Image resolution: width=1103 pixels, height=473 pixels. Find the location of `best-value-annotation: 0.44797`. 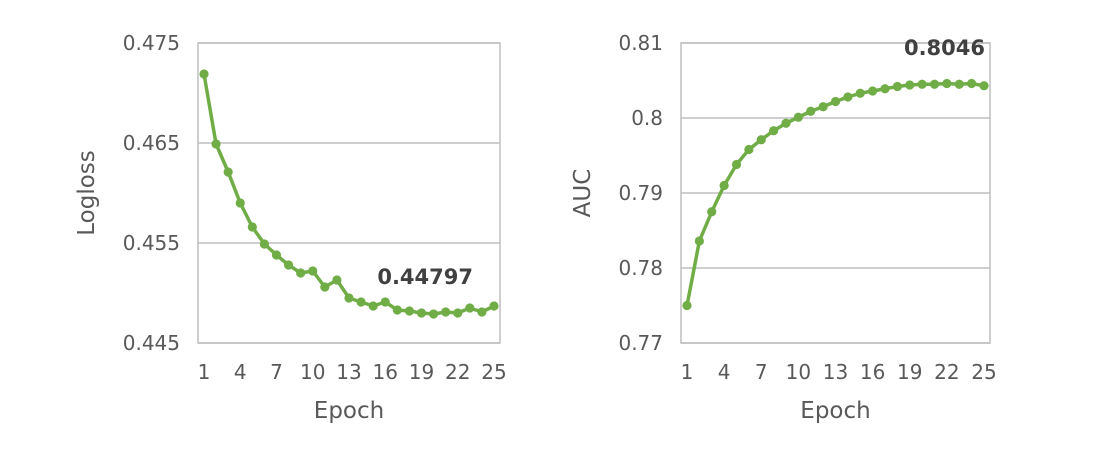

best-value-annotation: 0.44797 is located at coordinates (425, 277).